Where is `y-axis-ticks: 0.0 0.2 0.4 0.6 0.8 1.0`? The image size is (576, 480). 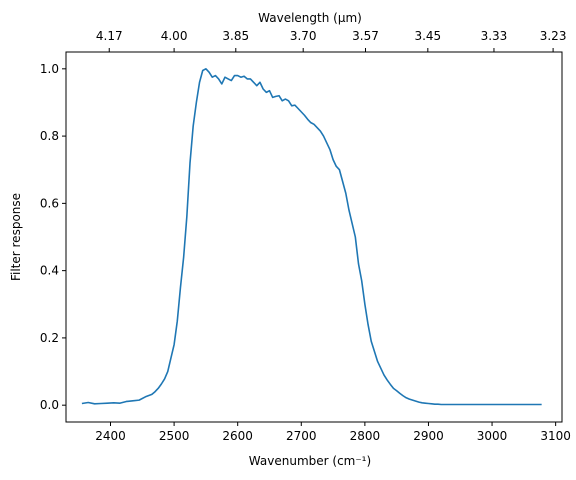 y-axis-ticks: 0.0 0.2 0.4 0.6 0.8 1.0 is located at coordinates (53, 237).